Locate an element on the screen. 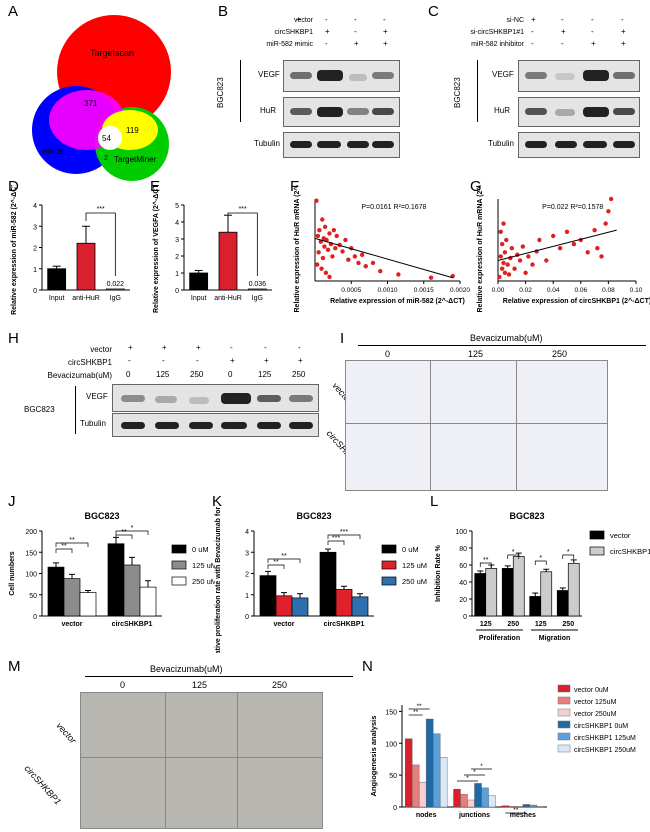  blot-c-row-label: miR-582 inhibitor is located at coordinates (497, 44).